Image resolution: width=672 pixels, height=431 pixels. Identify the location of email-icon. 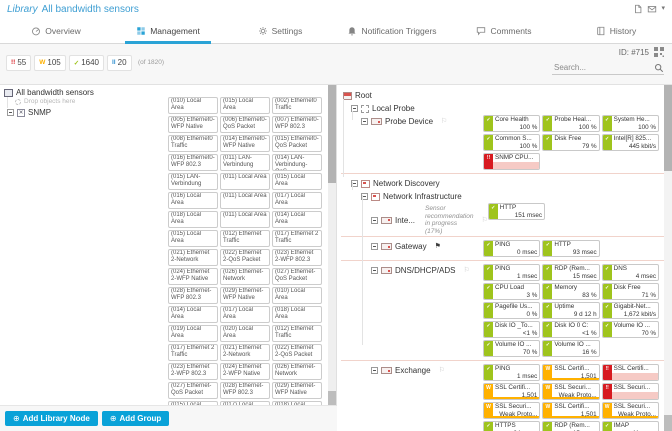
(652, 9).